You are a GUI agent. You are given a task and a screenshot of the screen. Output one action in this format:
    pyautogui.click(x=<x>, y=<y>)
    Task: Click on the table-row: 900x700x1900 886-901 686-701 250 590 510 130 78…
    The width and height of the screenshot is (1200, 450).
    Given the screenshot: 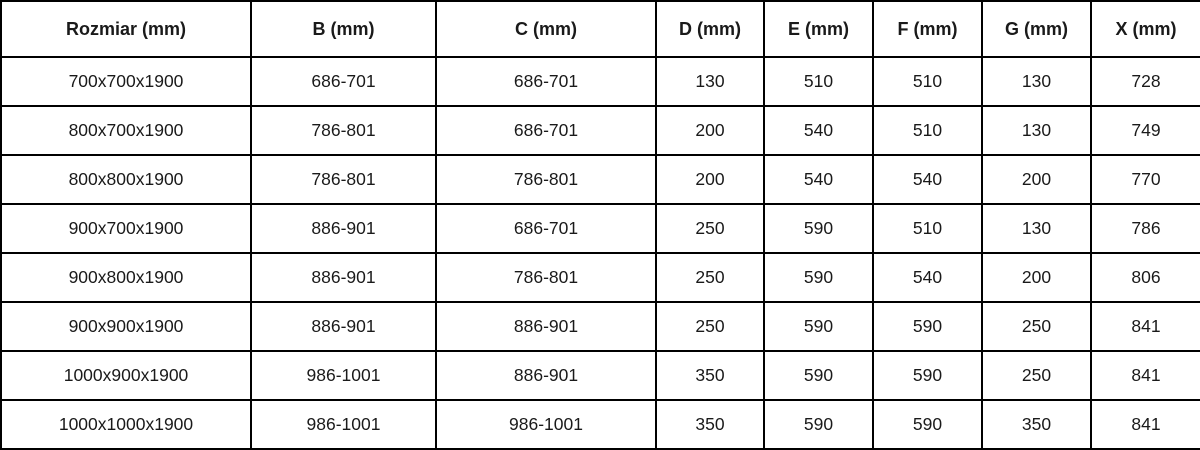 What is the action you would take?
    pyautogui.click(x=600, y=228)
    